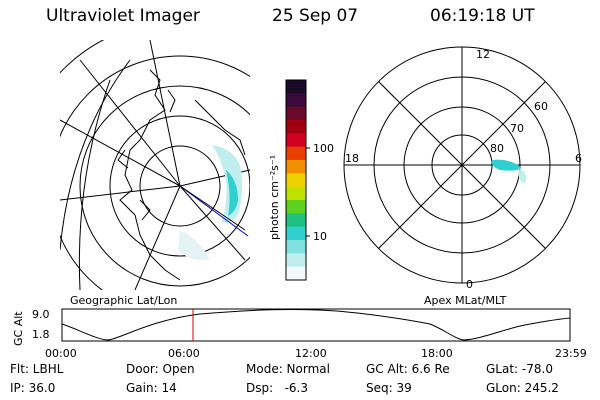 Image resolution: width=600 pixels, height=400 pixels. I want to click on polar-axis, so click(462, 165).